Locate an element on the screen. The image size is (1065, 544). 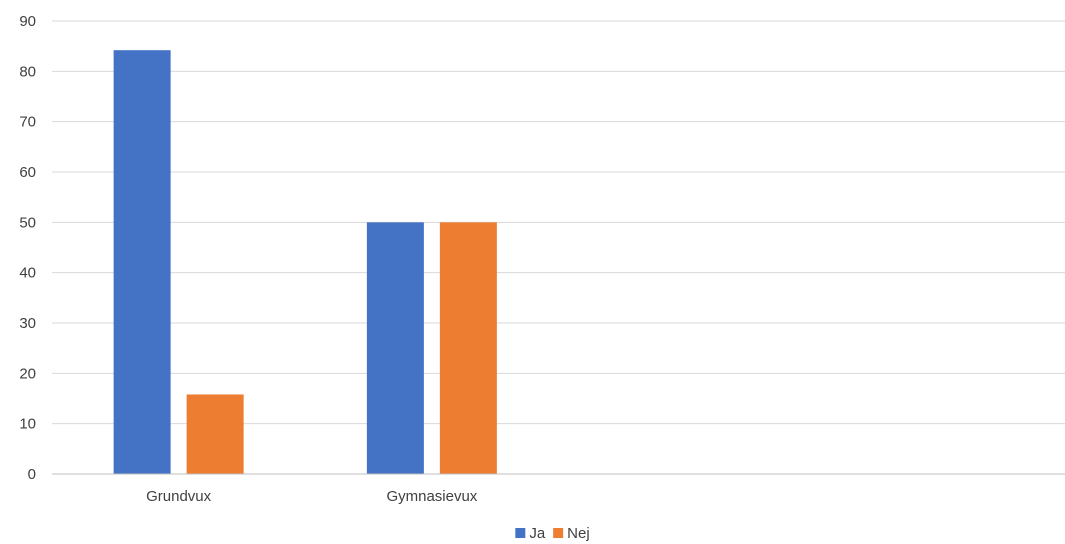
legend-label: Ja is located at coordinates (537, 533).